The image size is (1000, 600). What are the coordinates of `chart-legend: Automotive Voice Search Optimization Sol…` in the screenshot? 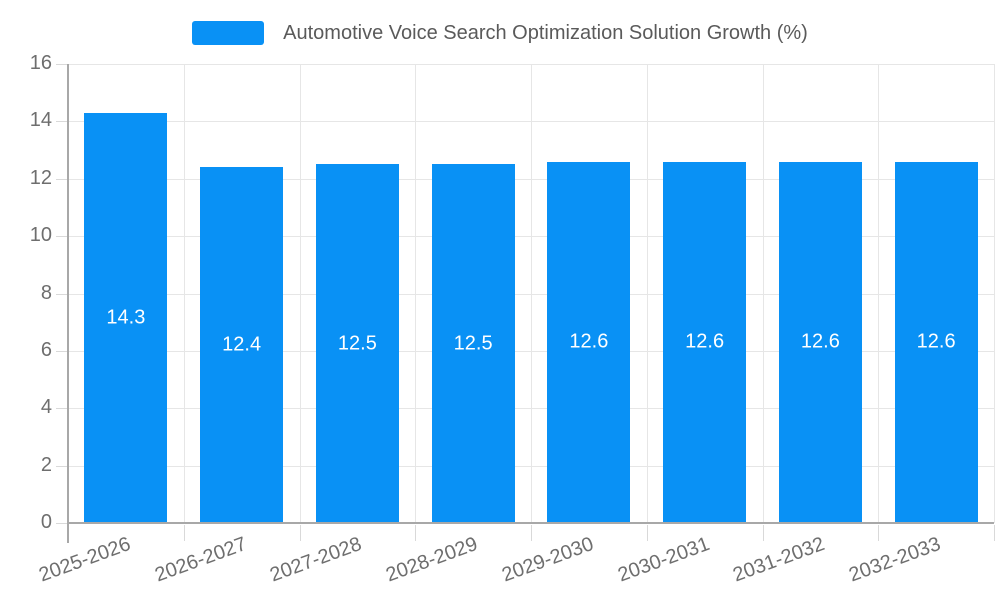 It's located at (500, 33).